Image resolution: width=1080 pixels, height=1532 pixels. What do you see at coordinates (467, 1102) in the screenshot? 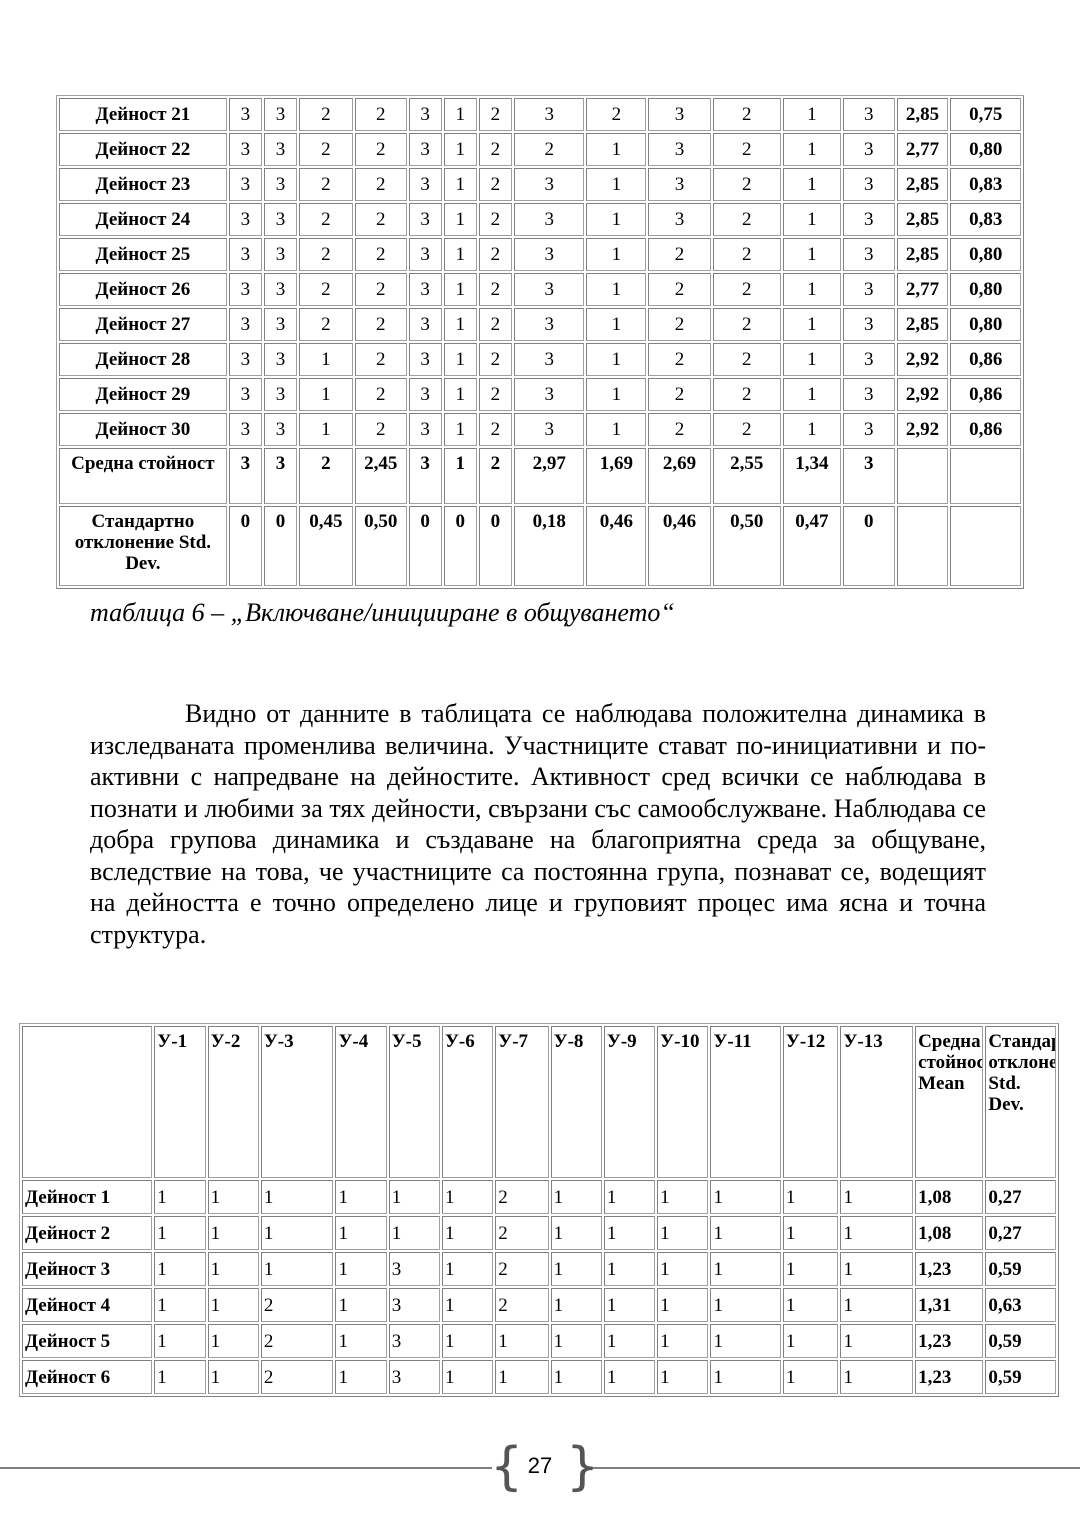
I see `column-header: У-6` at bounding box center [467, 1102].